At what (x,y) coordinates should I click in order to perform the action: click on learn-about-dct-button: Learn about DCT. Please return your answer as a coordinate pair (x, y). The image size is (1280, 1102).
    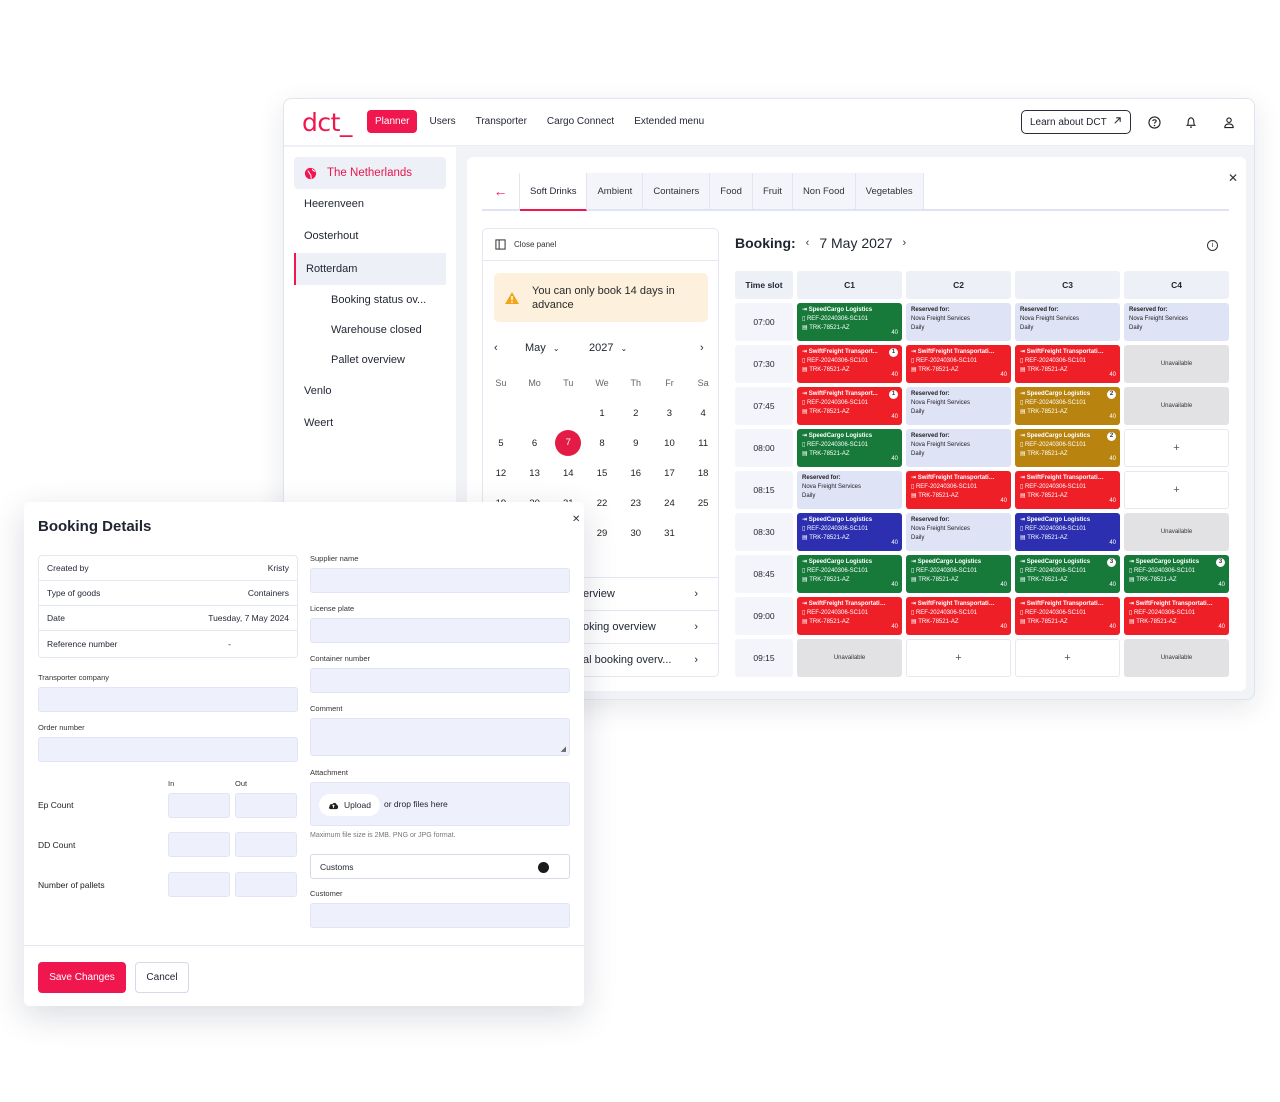
    Looking at the image, I should click on (1076, 122).